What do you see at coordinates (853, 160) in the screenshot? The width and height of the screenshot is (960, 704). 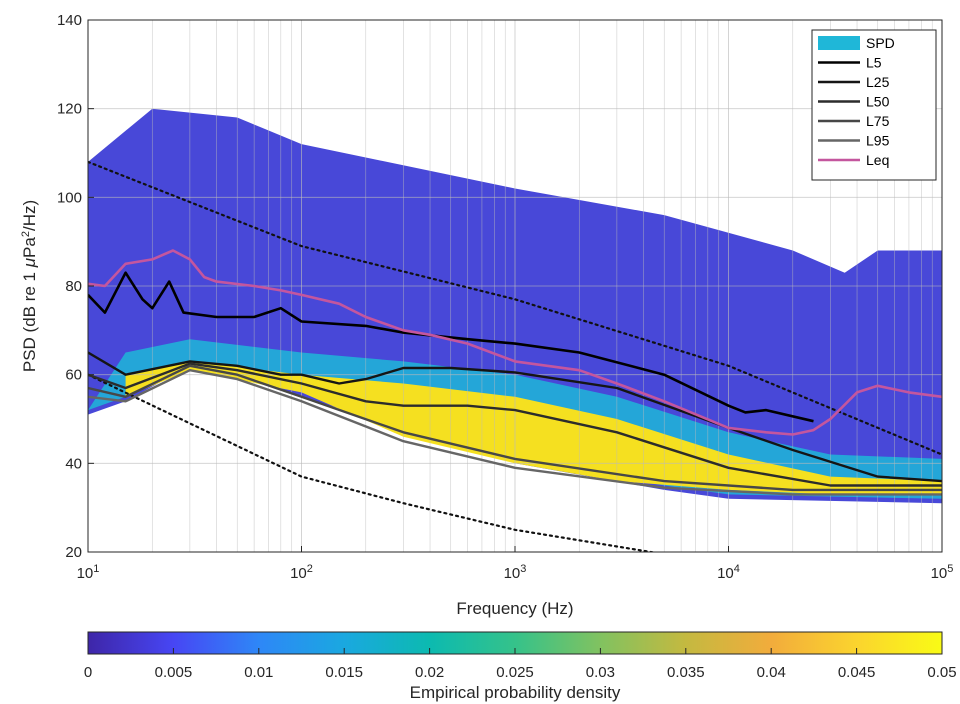 I see `legend-item-leq: Leq` at bounding box center [853, 160].